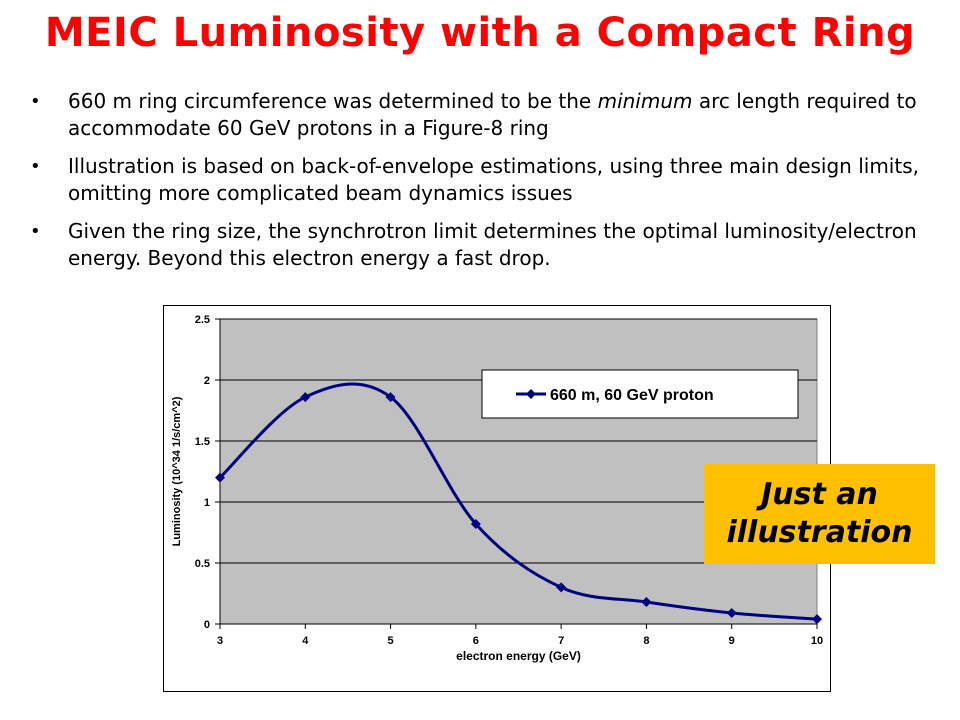 This screenshot has width=960, height=720. I want to click on x-tick-label: 4, so click(305, 641).